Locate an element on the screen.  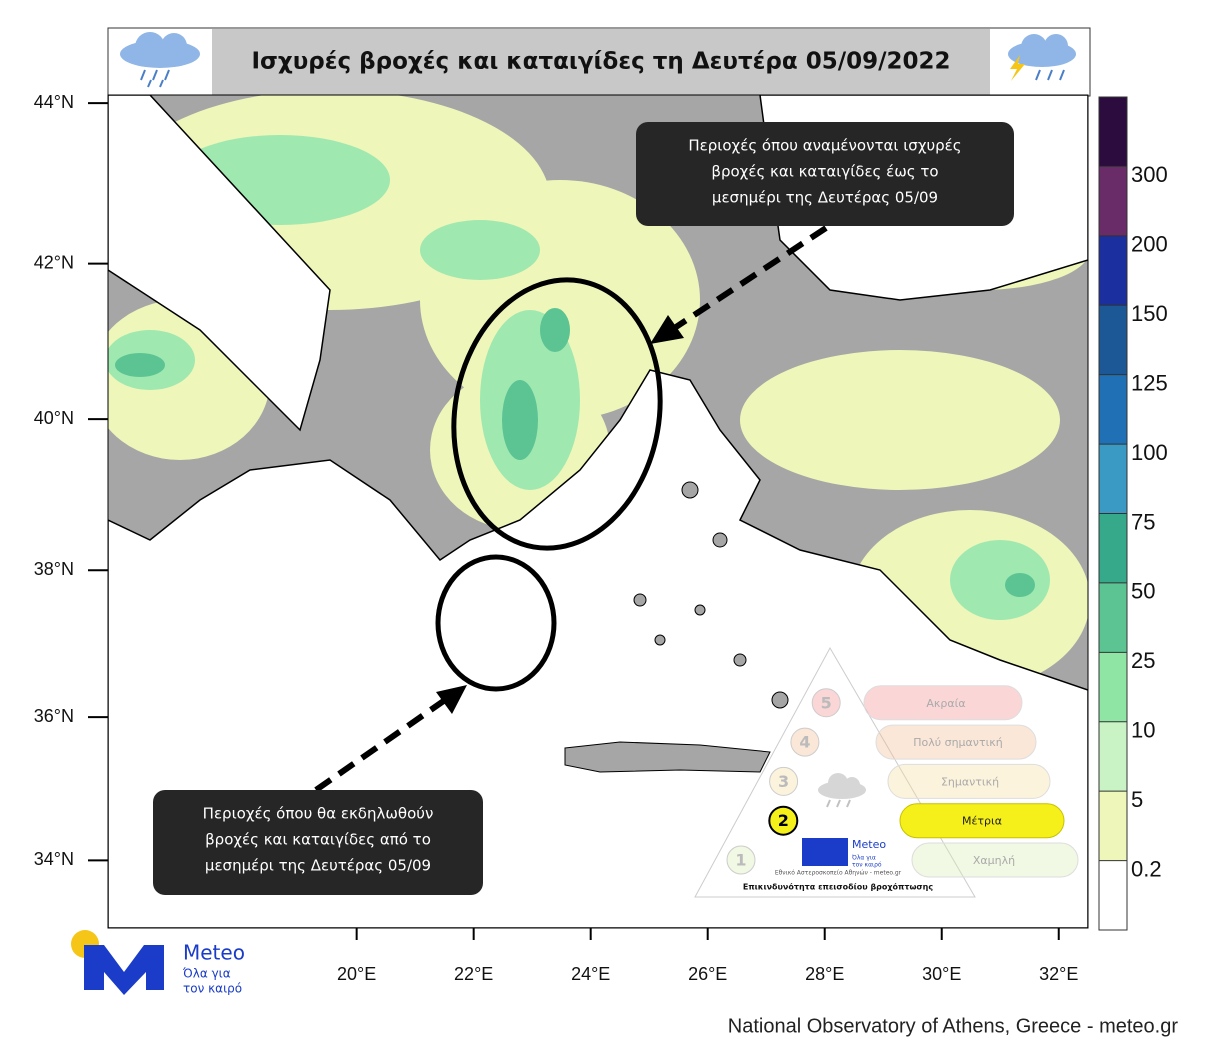
logo-brand: Meteo is located at coordinates (214, 953).